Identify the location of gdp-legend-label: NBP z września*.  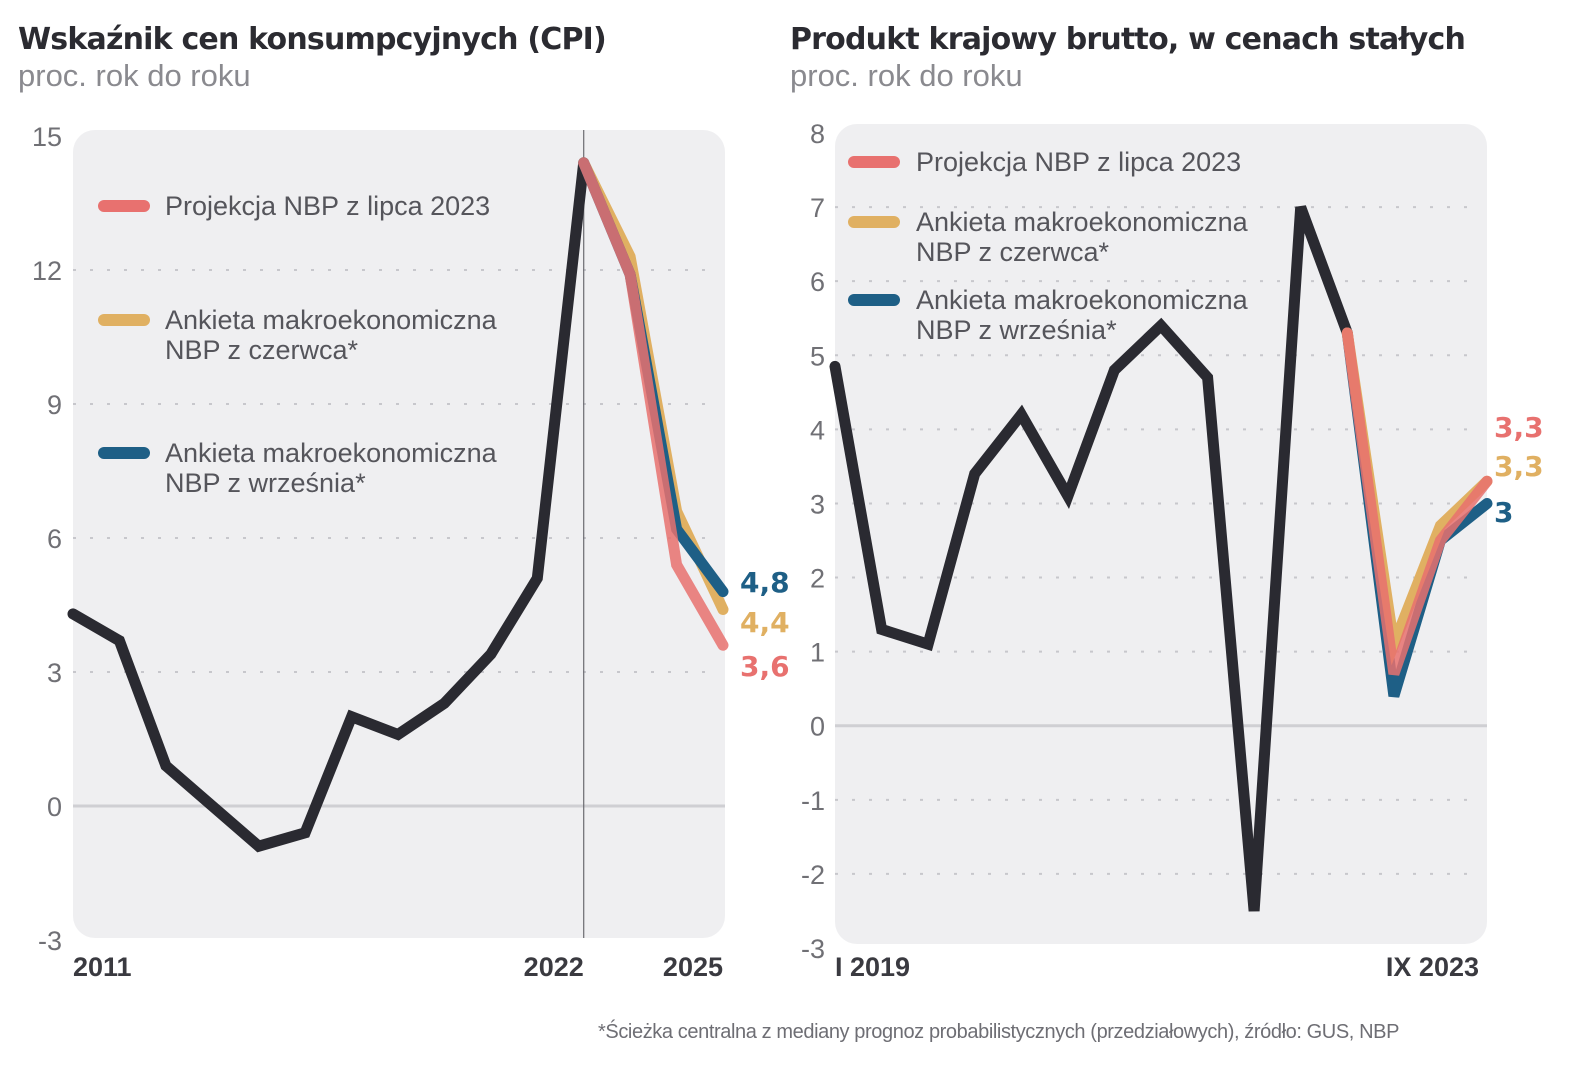
(1016, 330).